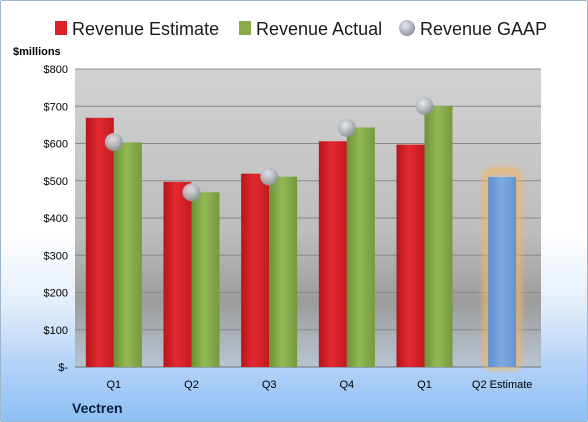  I want to click on legend-label-estimate: Revenue Estimate, so click(145, 29).